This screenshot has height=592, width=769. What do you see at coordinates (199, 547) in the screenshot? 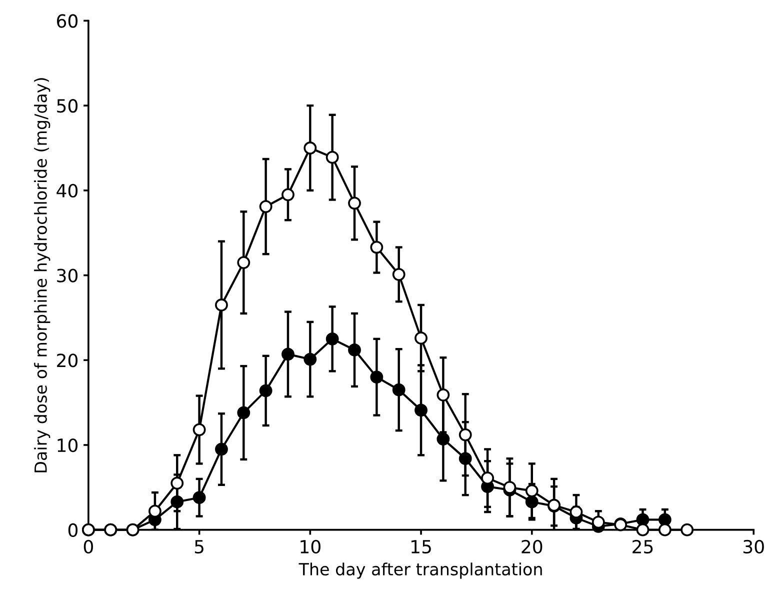
I see `x-tick-label: 5` at bounding box center [199, 547].